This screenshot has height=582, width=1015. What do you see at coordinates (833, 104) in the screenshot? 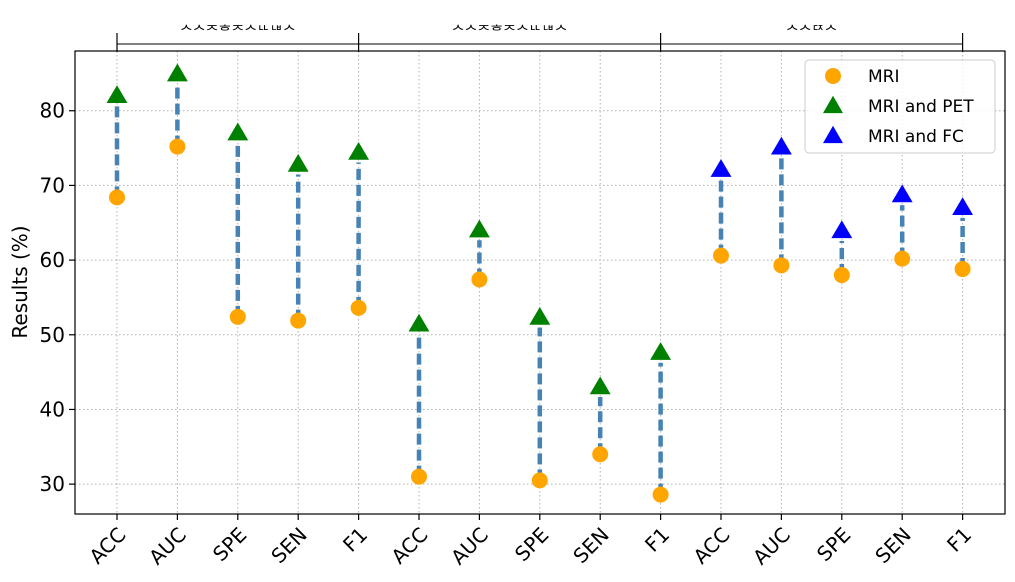
I see `legend-marker-mri-and-pet` at bounding box center [833, 104].